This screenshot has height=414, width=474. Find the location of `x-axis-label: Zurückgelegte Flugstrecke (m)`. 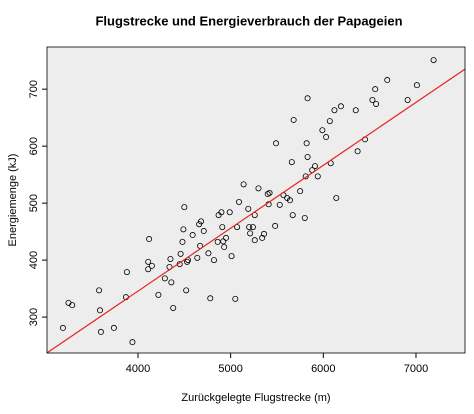

x-axis-label: Zurückgelegte Flugstrecke (m) is located at coordinates (255, 398).